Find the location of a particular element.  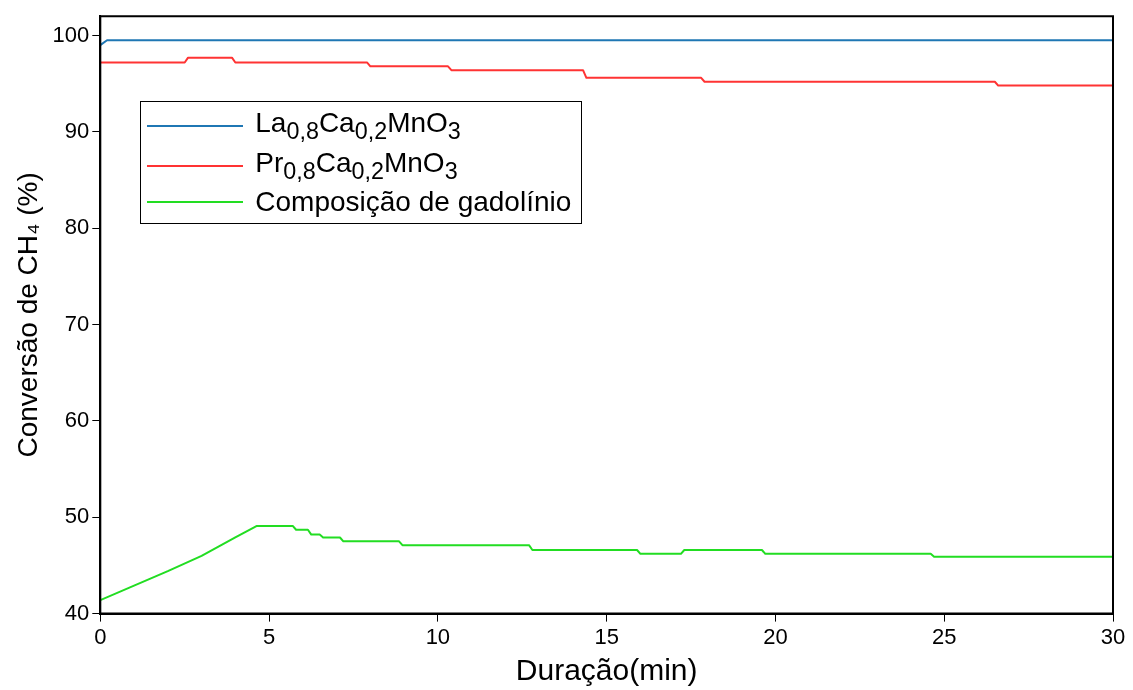

y-tick-label: 50 is located at coordinates (77, 516).